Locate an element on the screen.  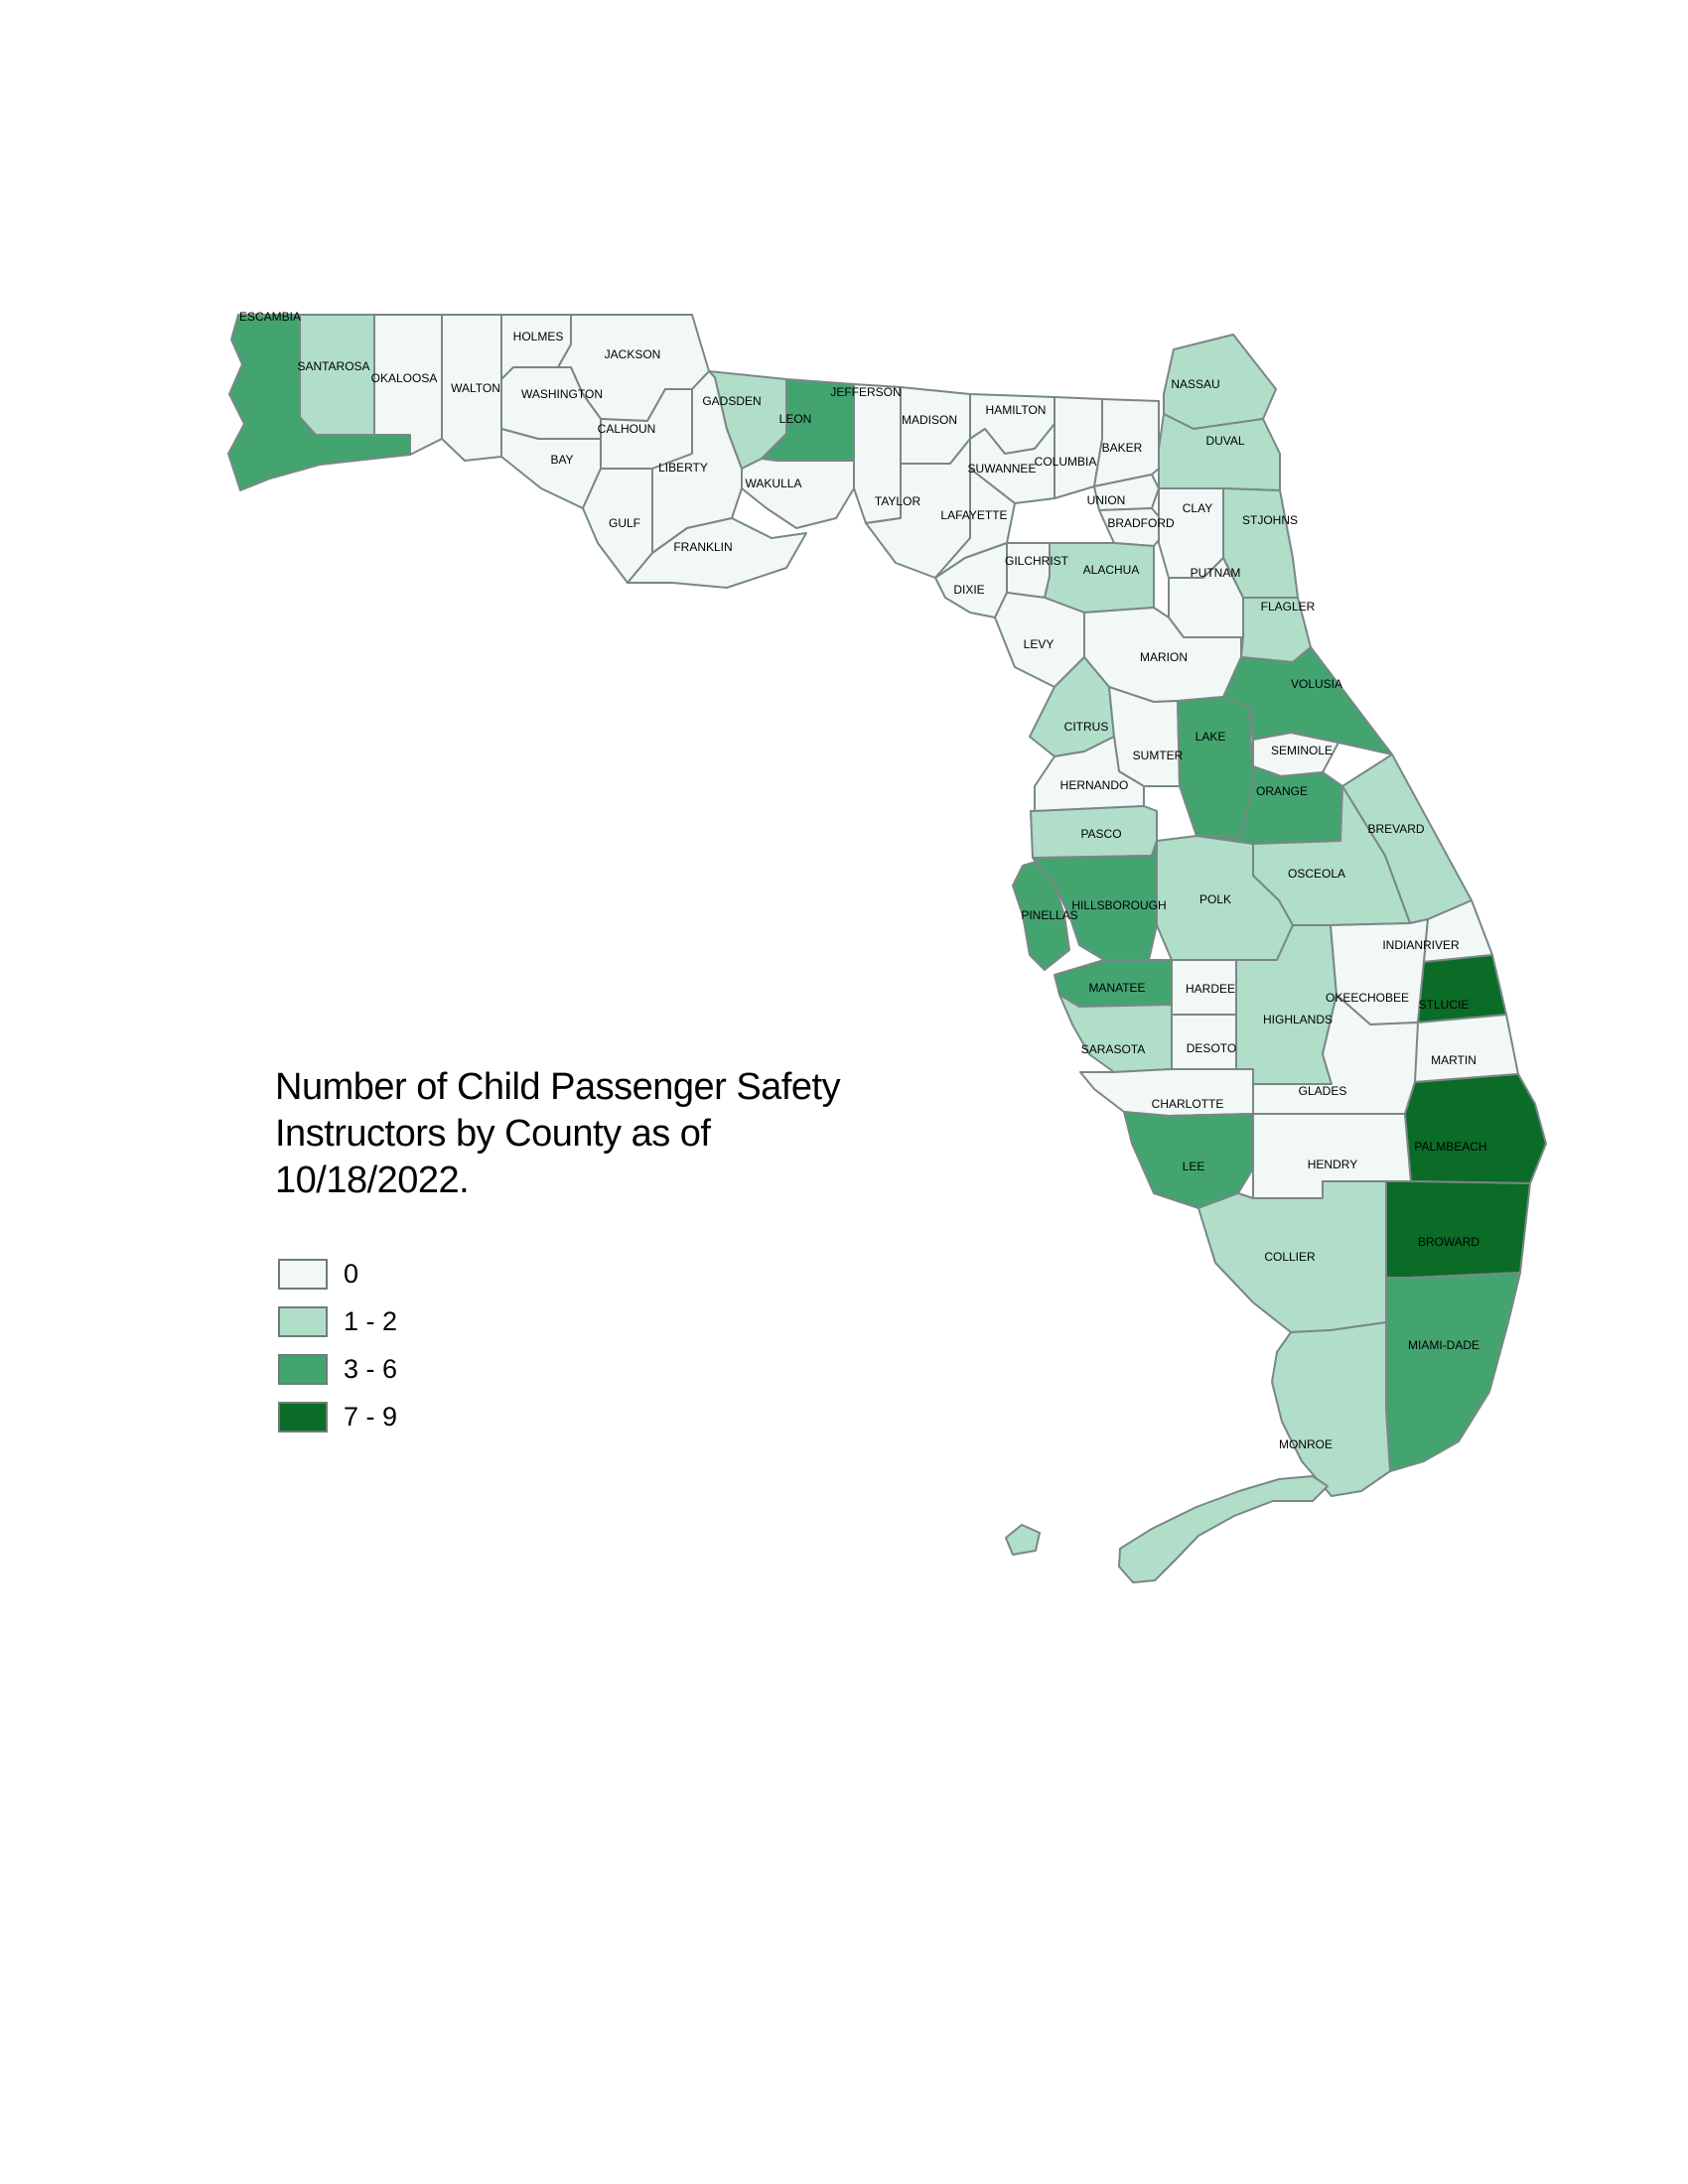
county-label-lafayette: LAFAYETTE is located at coordinates (973, 515).